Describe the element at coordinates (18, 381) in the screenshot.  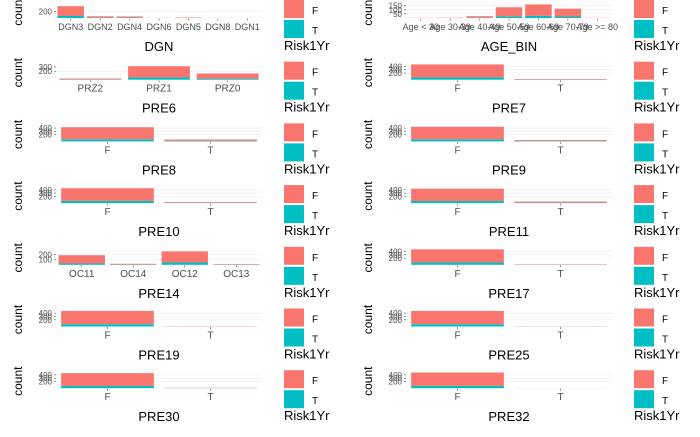
I see `panel-pre30-y-axis-label: count` at that location.